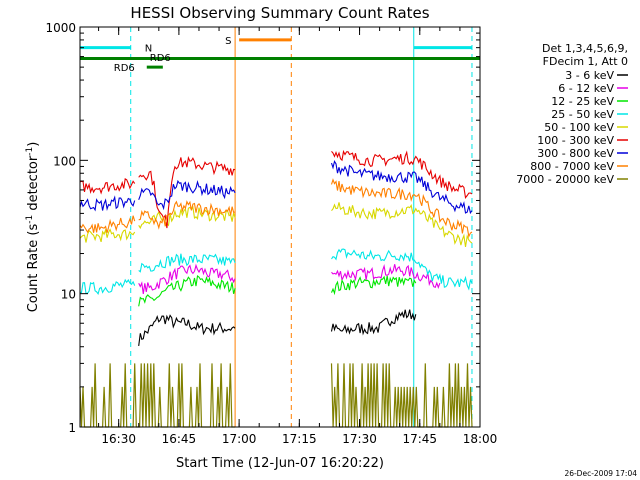 This screenshot has width=640, height=480. What do you see at coordinates (279, 13) in the screenshot?
I see `chart-title: HESSI Observing Summary Count Rates` at bounding box center [279, 13].